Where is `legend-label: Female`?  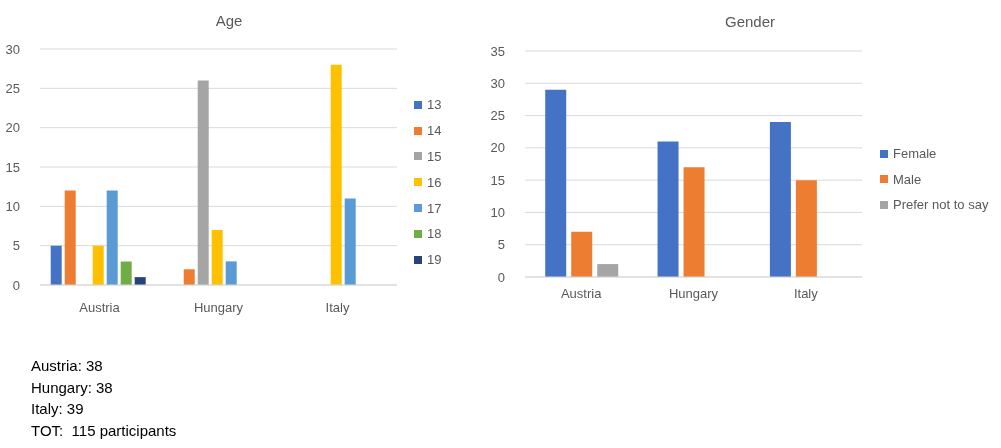 legend-label: Female is located at coordinates (915, 154).